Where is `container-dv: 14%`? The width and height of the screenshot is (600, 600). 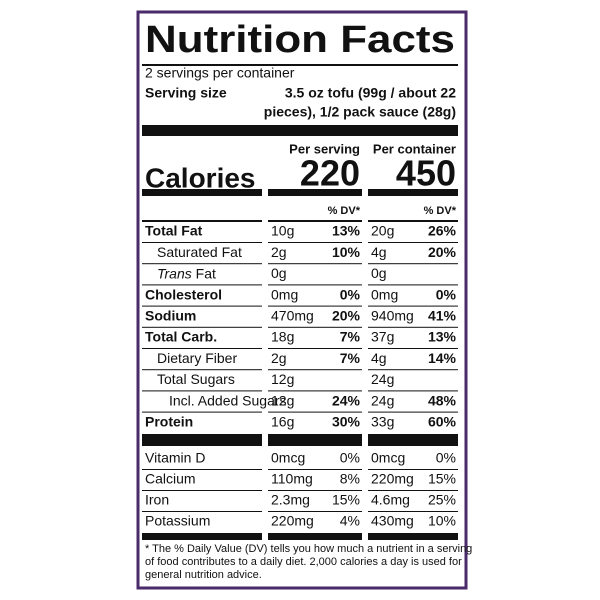
container-dv: 14% is located at coordinates (442, 358).